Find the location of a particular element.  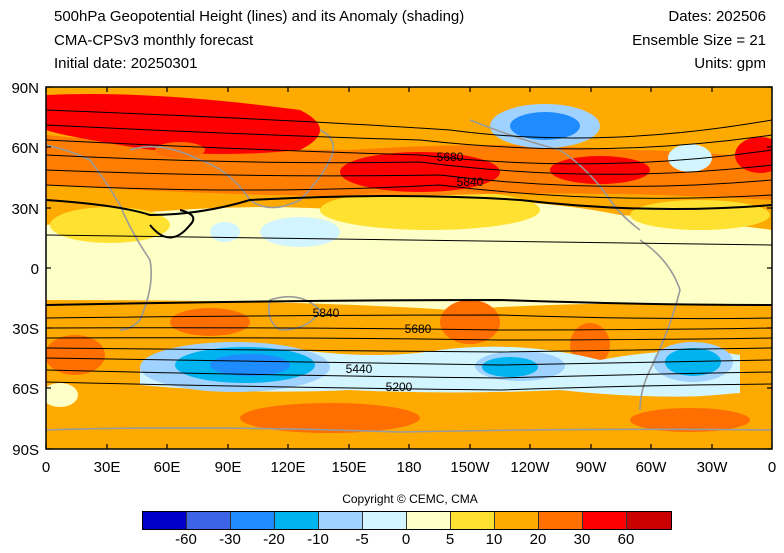

contour-line-5840-s is located at coordinates (409, 302).